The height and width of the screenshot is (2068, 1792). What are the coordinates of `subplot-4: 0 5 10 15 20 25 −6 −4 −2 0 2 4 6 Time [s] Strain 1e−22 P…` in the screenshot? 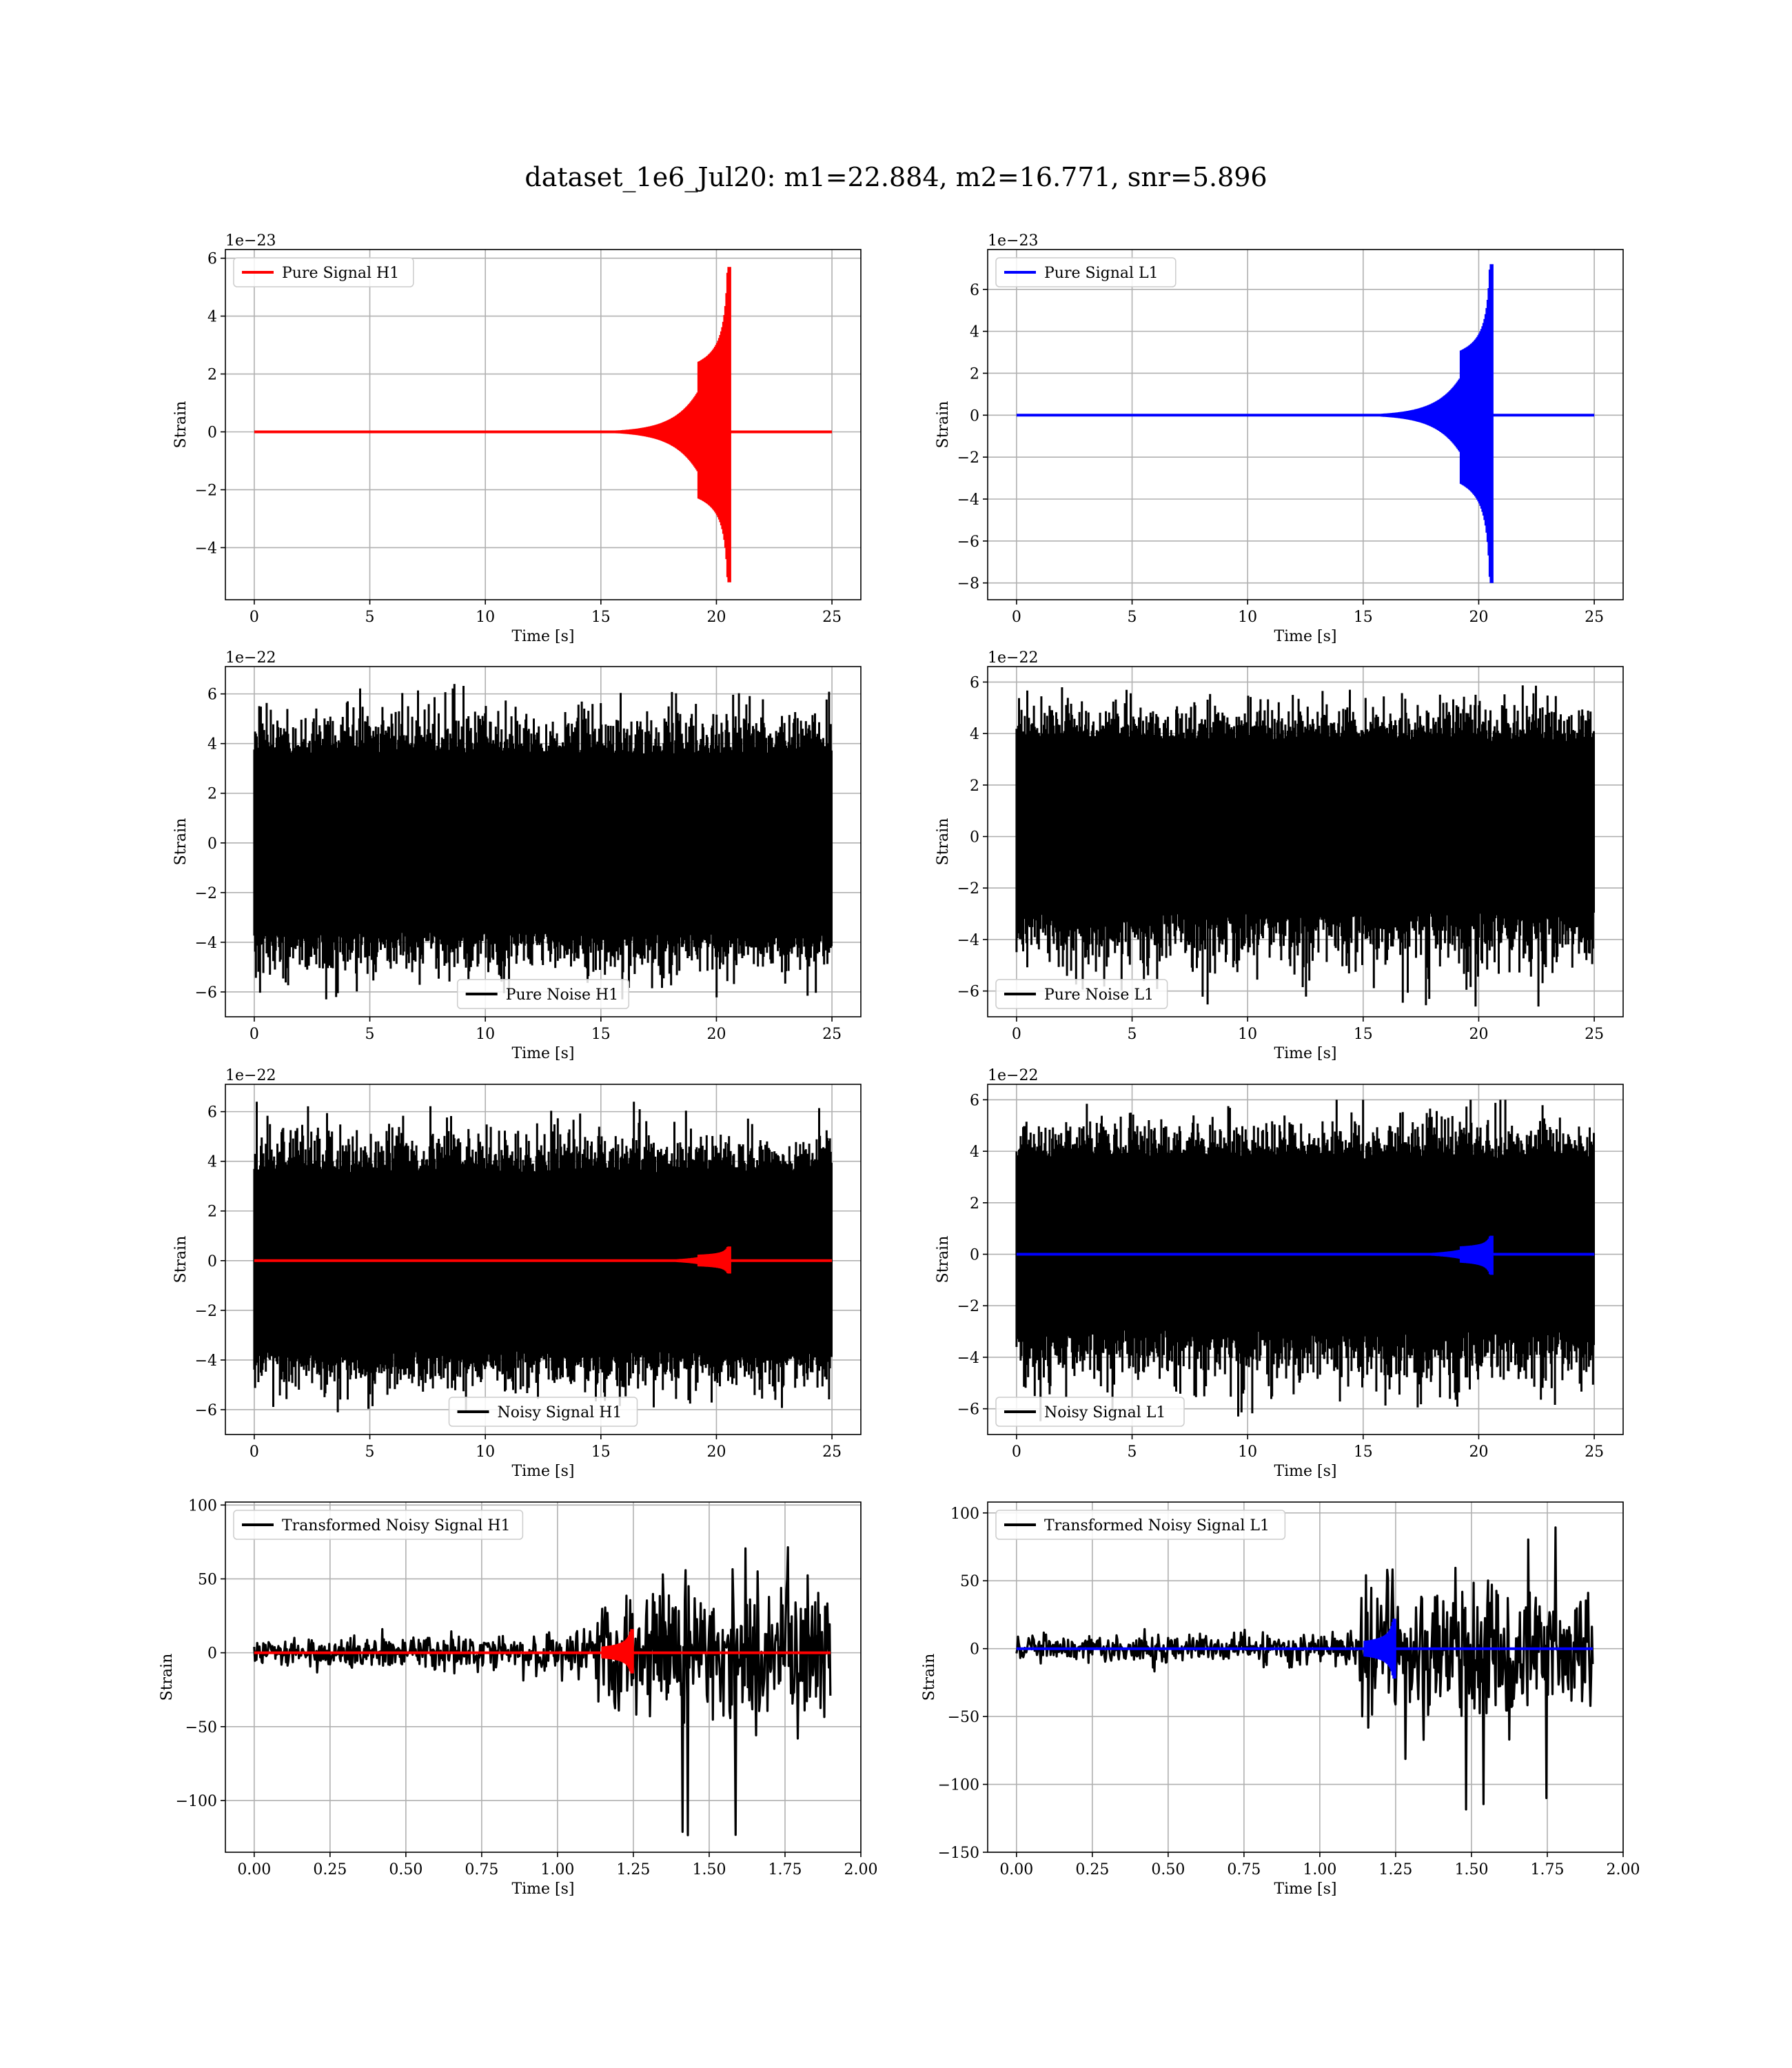 It's located at (1279, 855).